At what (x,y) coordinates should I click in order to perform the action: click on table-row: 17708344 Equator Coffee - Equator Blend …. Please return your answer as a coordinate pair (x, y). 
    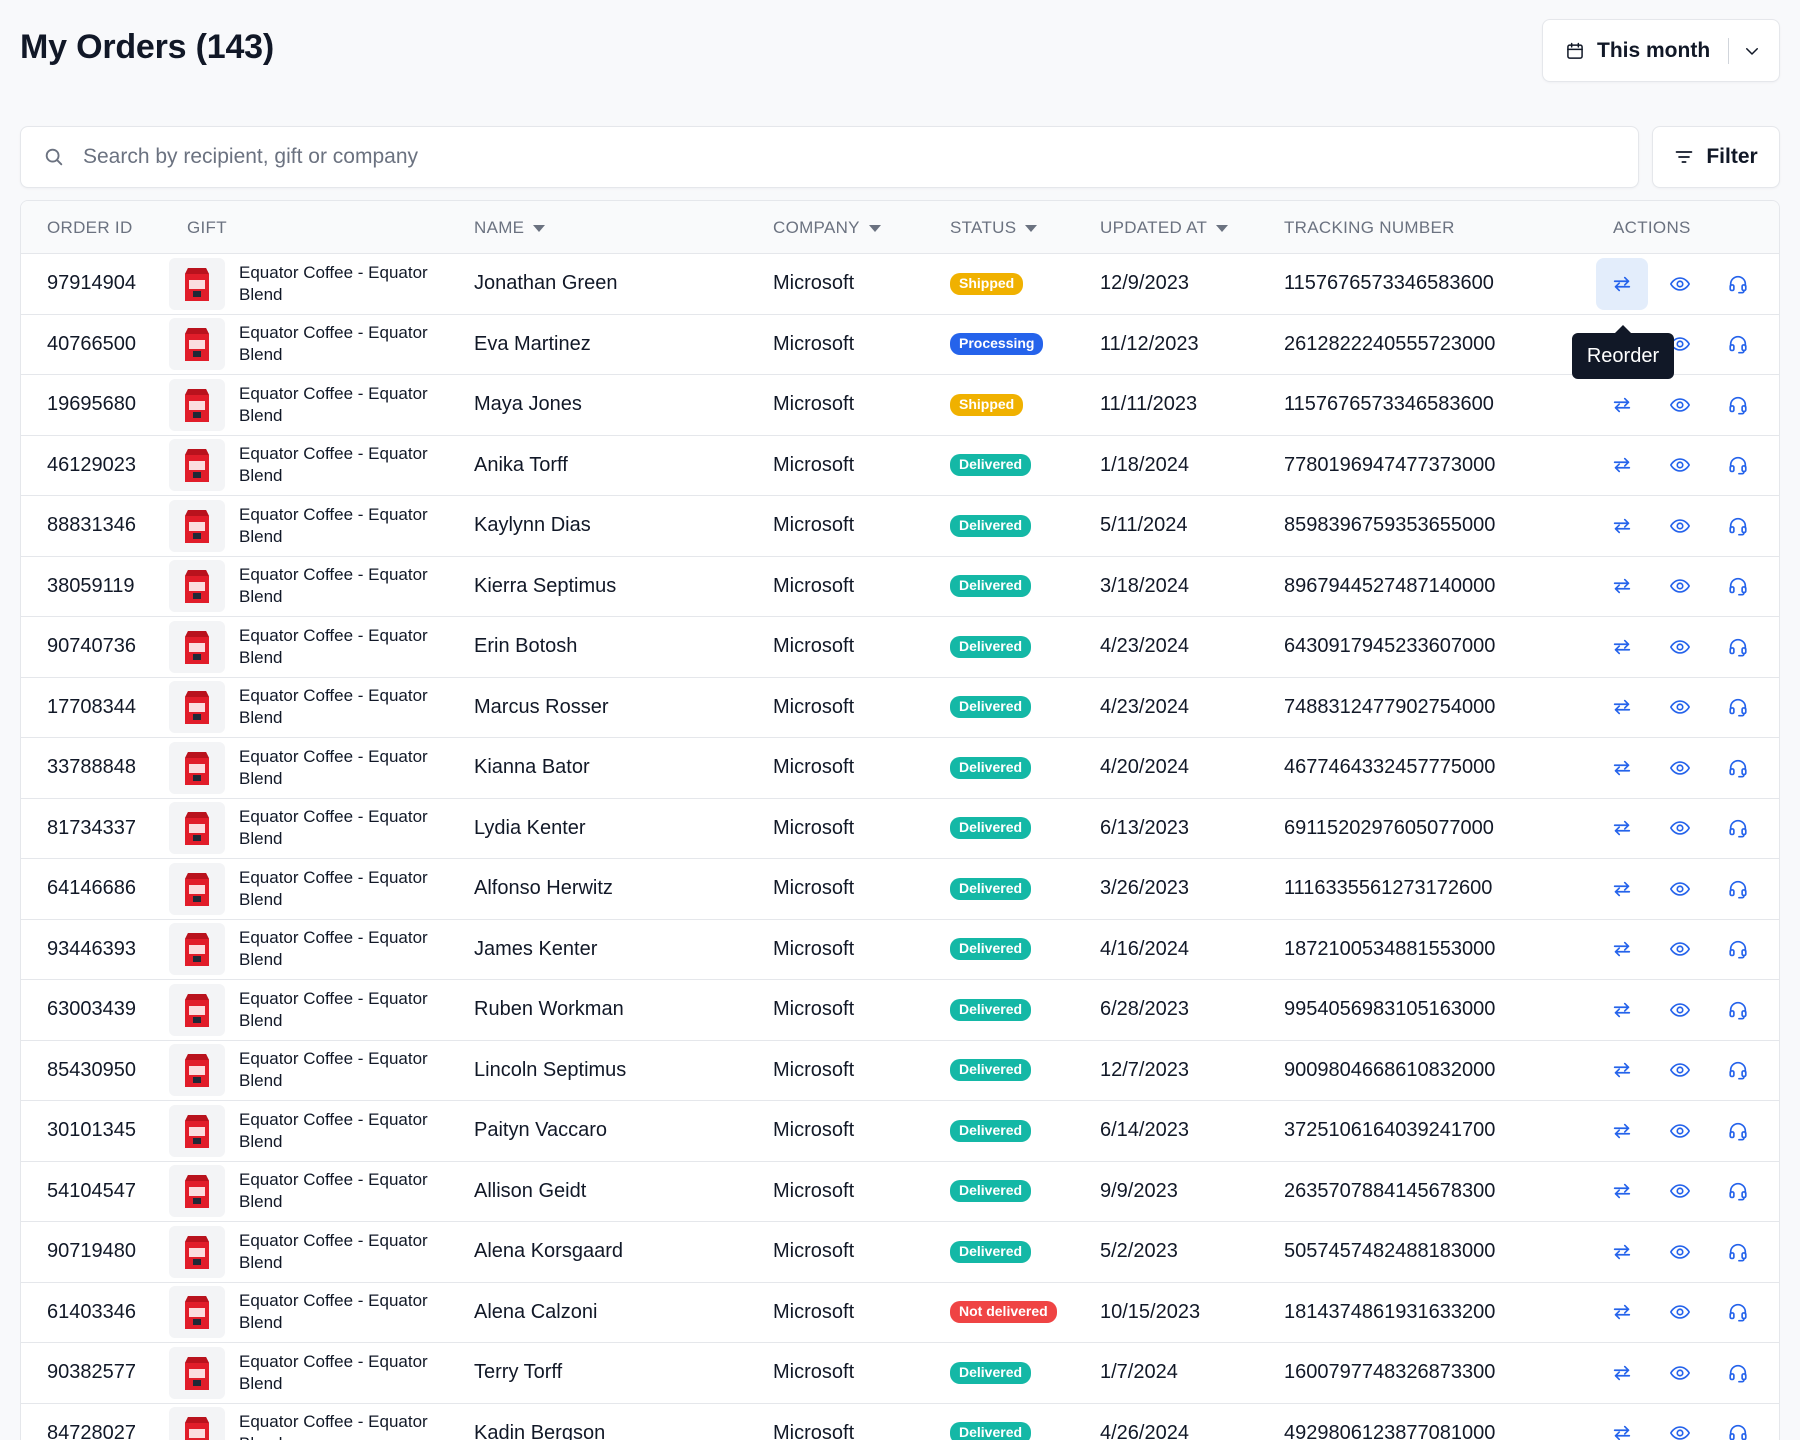
    Looking at the image, I should click on (900, 708).